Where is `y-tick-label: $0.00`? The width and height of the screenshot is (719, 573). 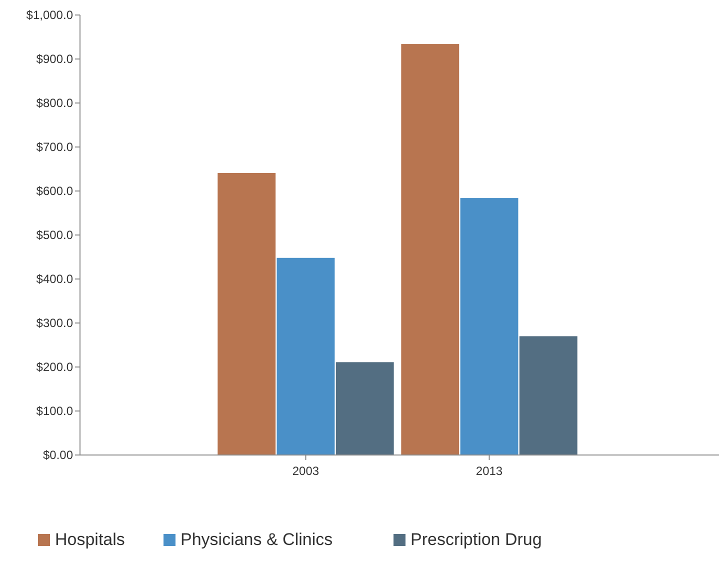
y-tick-label: $0.00 is located at coordinates (58, 455).